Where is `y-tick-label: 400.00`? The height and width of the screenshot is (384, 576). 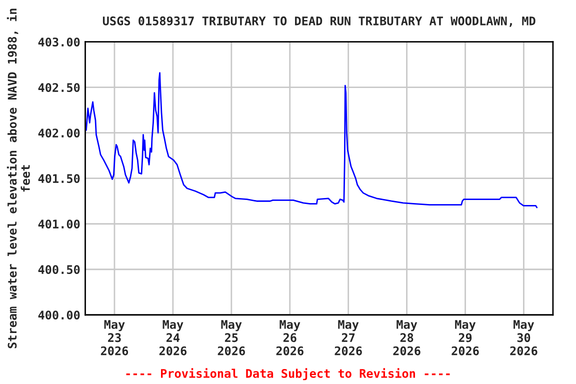
y-tick-label: 400.00 is located at coordinates (59, 315).